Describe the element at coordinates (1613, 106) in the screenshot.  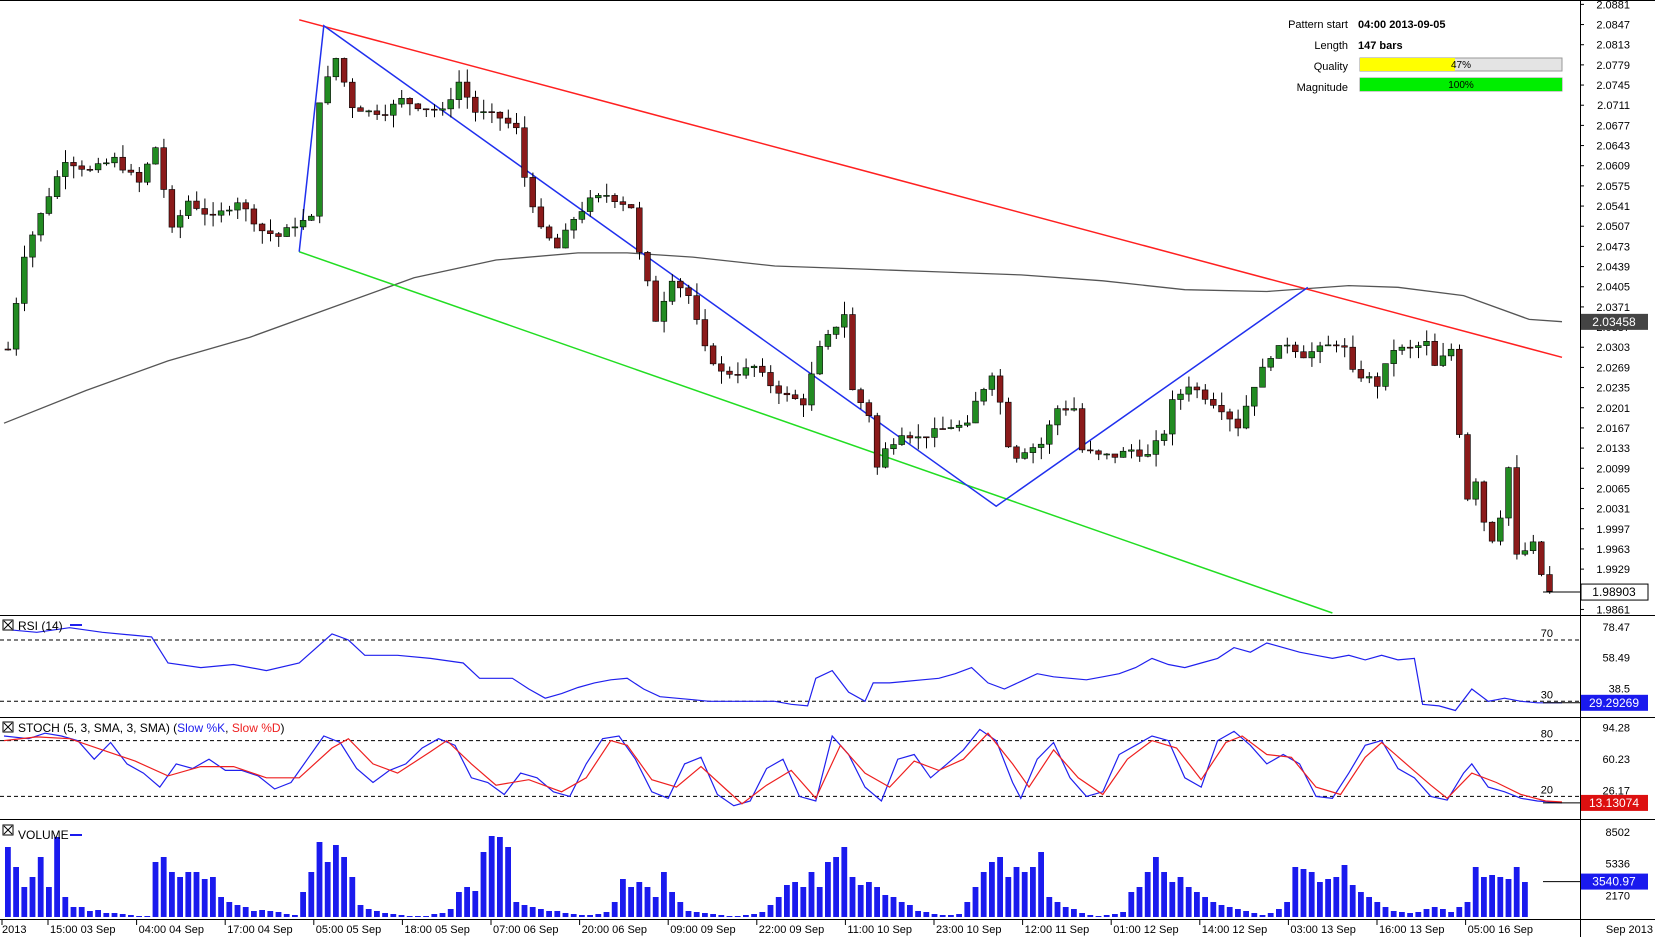
I see `price-tick-label: 2.0711` at that location.